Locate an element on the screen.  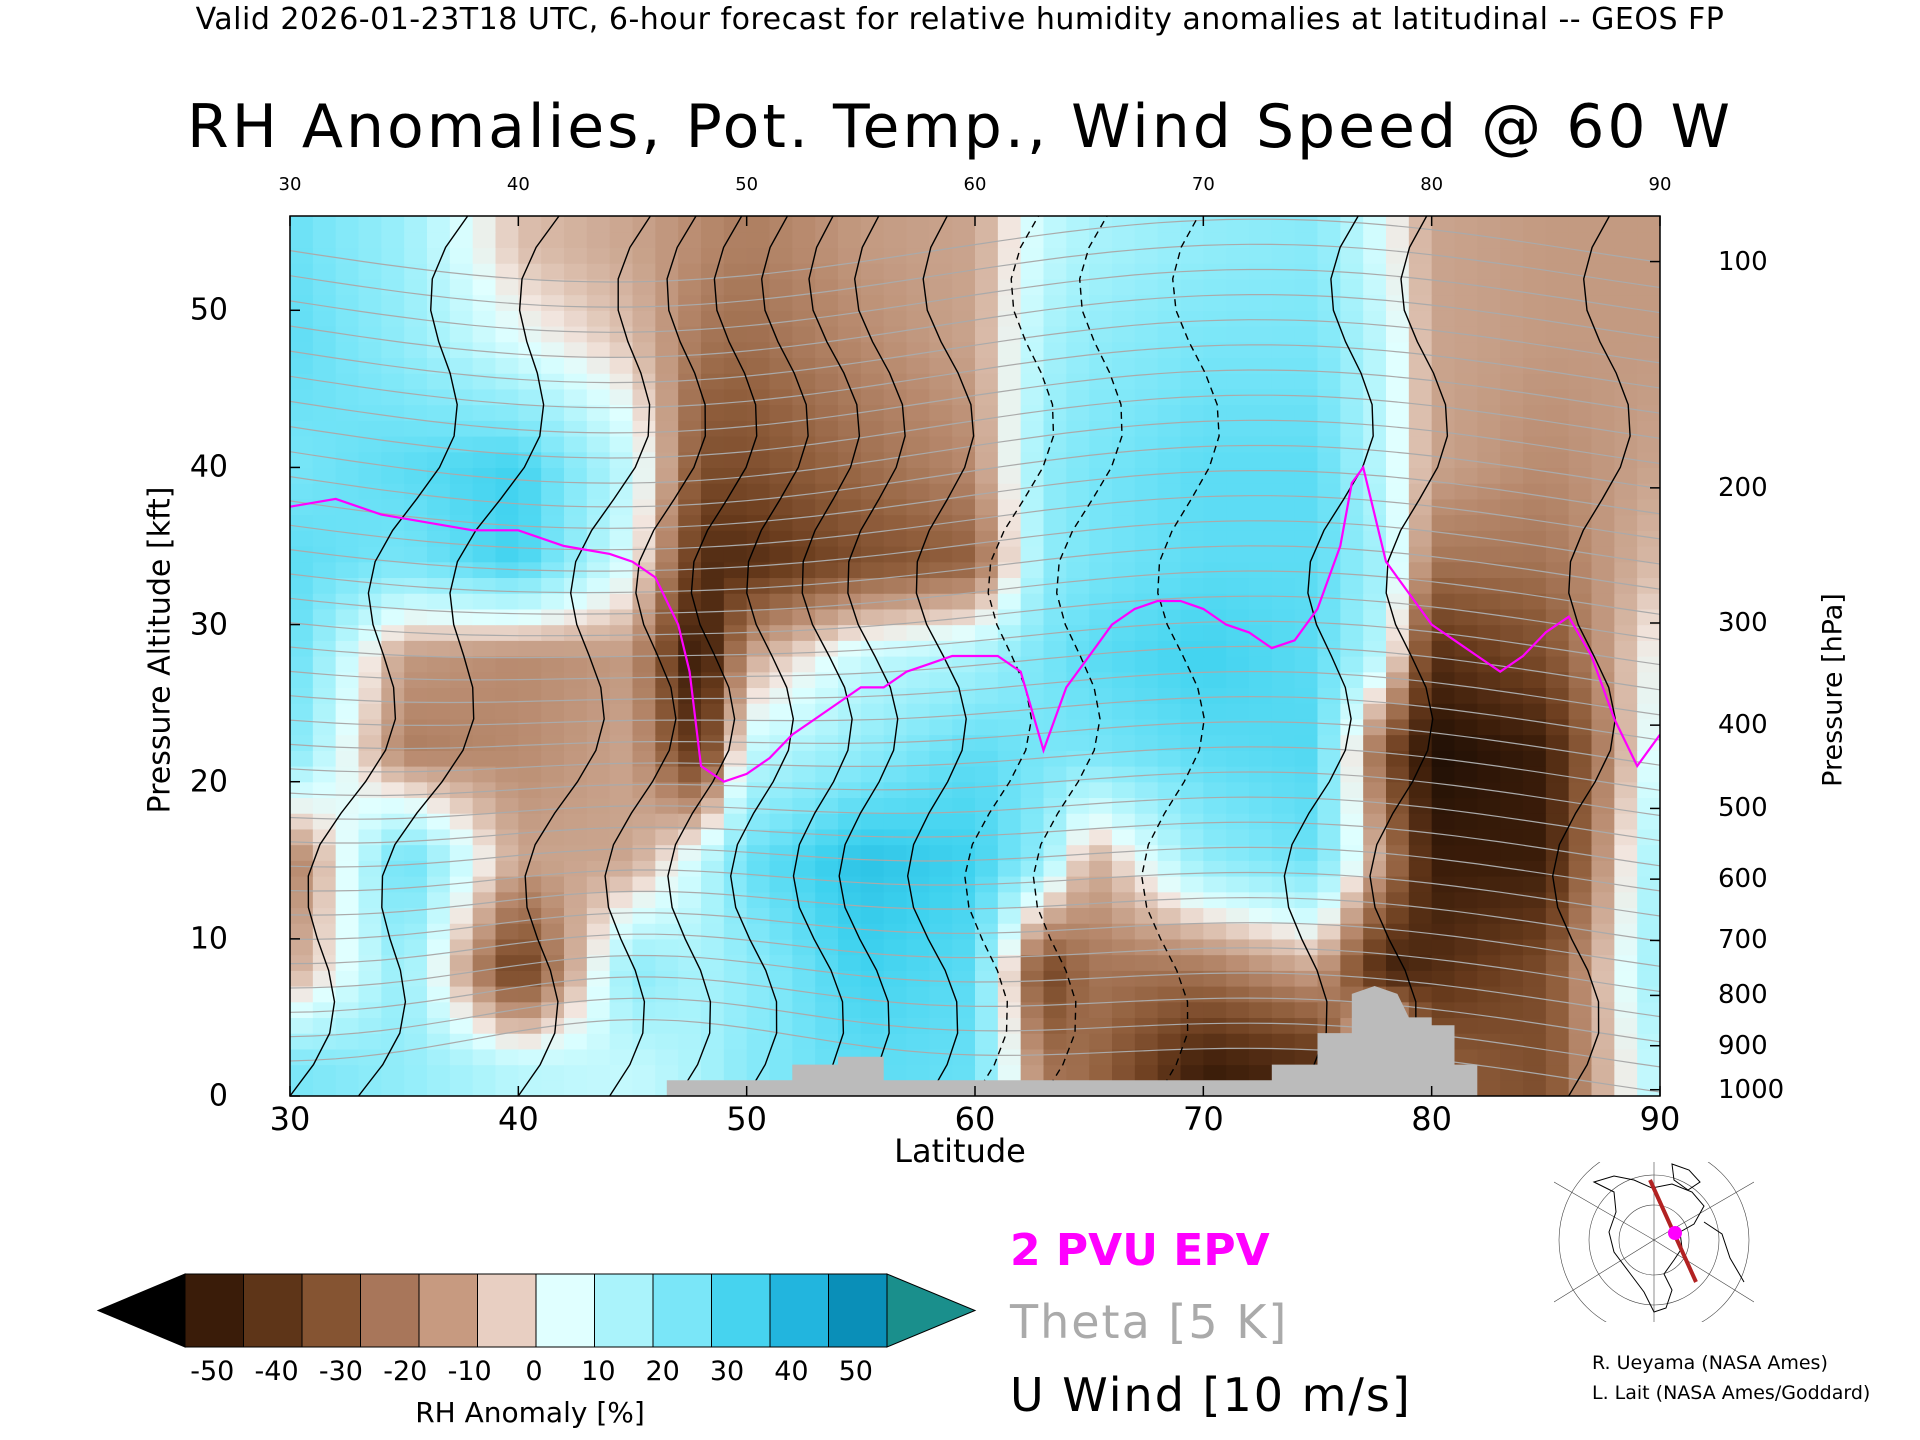
x-tick-label: 80 is located at coordinates (1432, 1119).